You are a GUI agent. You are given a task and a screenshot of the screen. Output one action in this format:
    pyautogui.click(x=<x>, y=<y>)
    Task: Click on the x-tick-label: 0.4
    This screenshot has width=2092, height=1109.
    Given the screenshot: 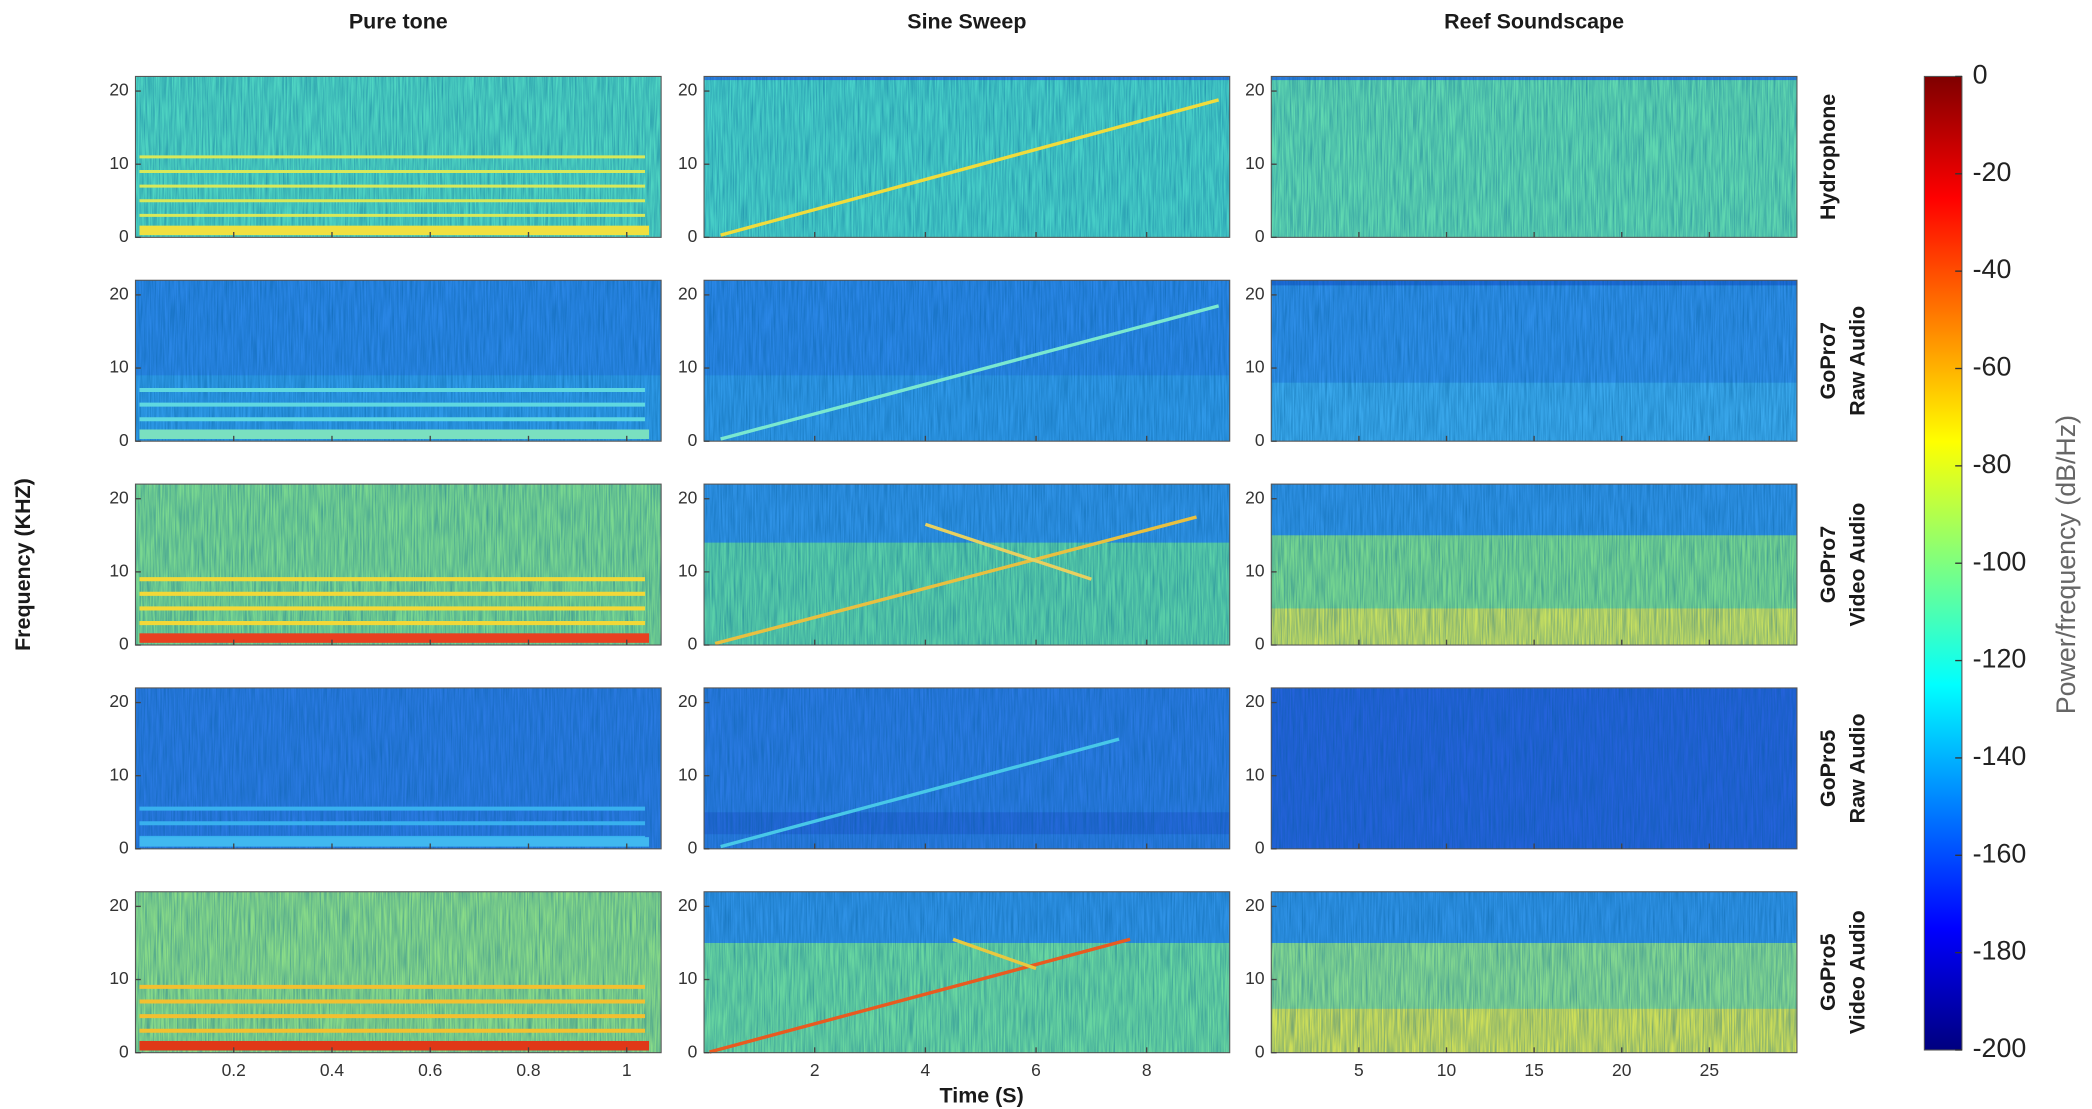 What is the action you would take?
    pyautogui.click(x=332, y=1070)
    